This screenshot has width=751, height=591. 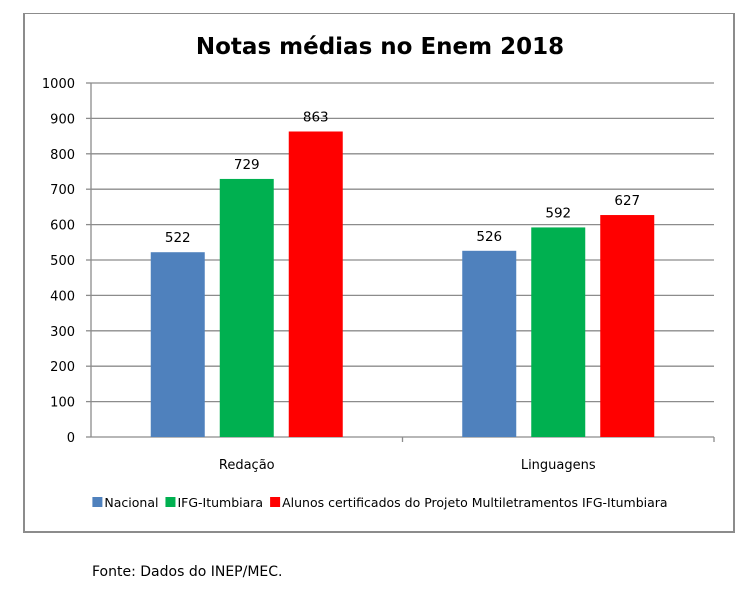 I want to click on data-label: 627, so click(x=627, y=201).